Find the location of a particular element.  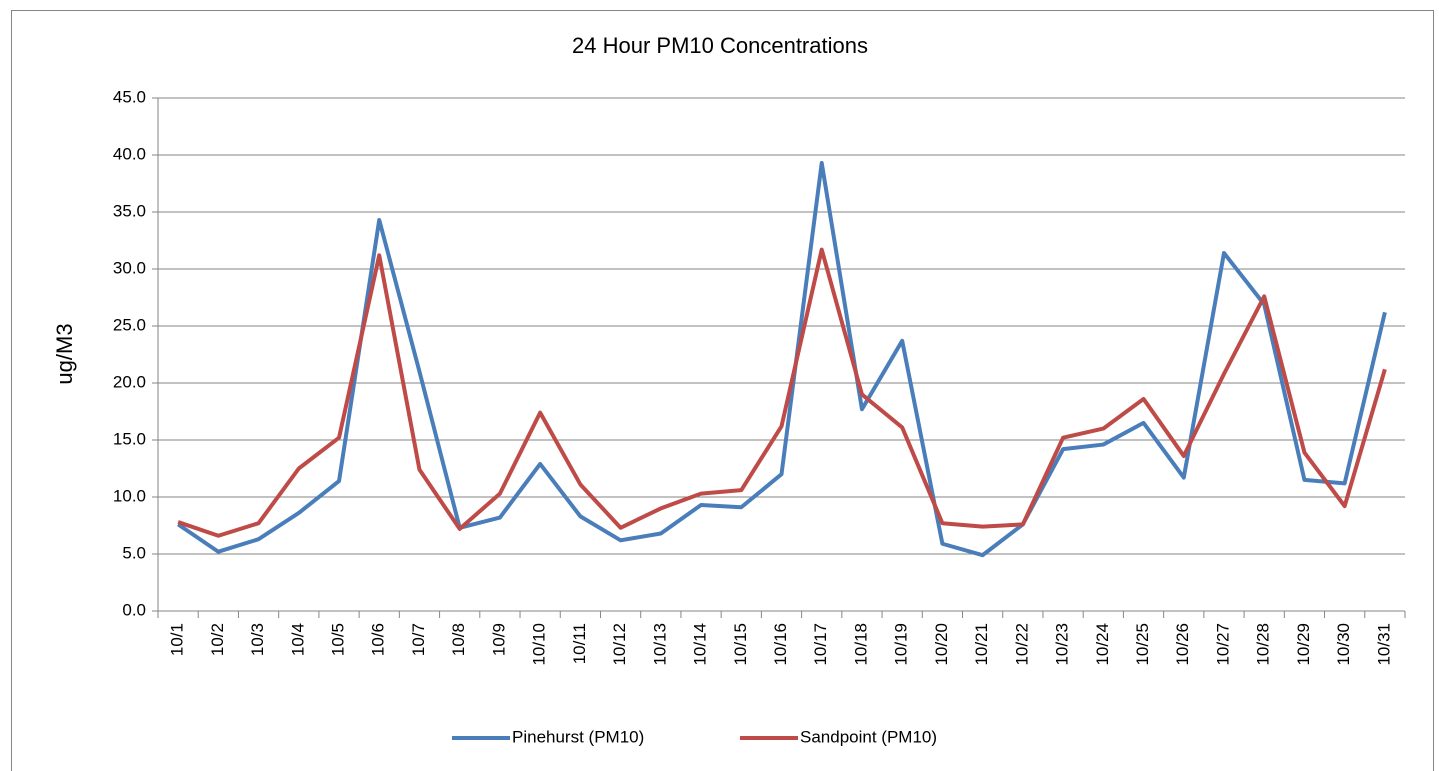

y-tick-label: 25.0 is located at coordinates (129, 324).